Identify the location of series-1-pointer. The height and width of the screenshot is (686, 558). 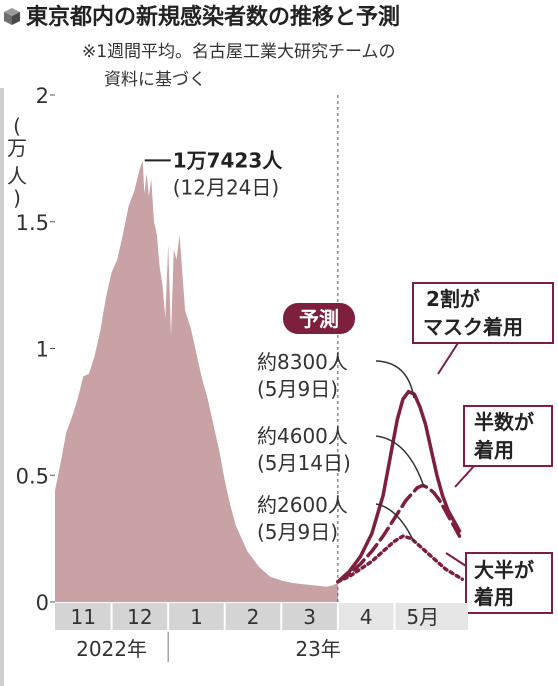
(448, 358).